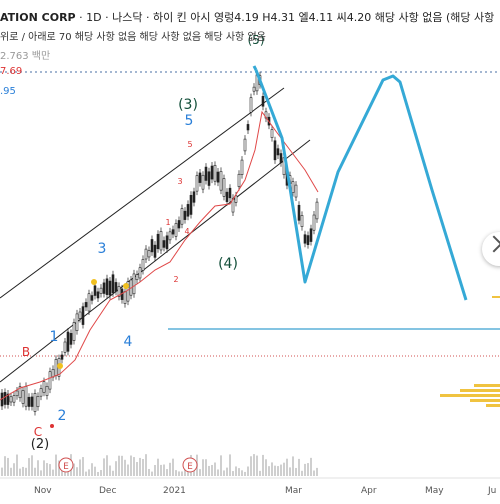 The height and width of the screenshot is (504, 500). Describe the element at coordinates (174, 491) in the screenshot. I see `x-axis-label: 2021` at that location.